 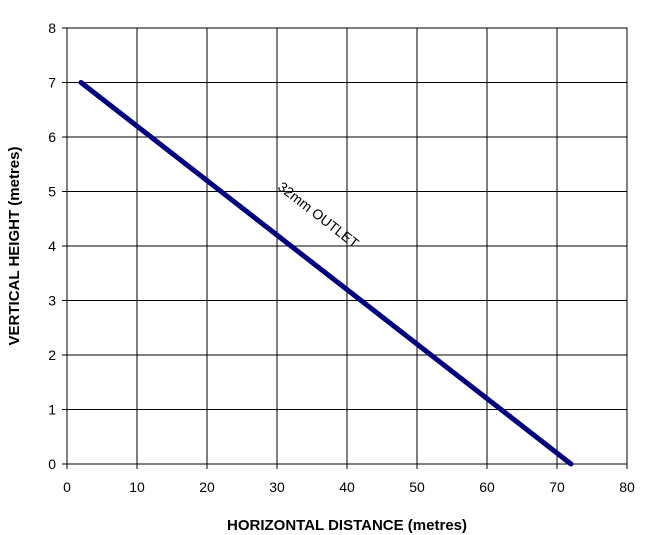 What do you see at coordinates (137, 487) in the screenshot?
I see `x-tick-label: 10` at bounding box center [137, 487].